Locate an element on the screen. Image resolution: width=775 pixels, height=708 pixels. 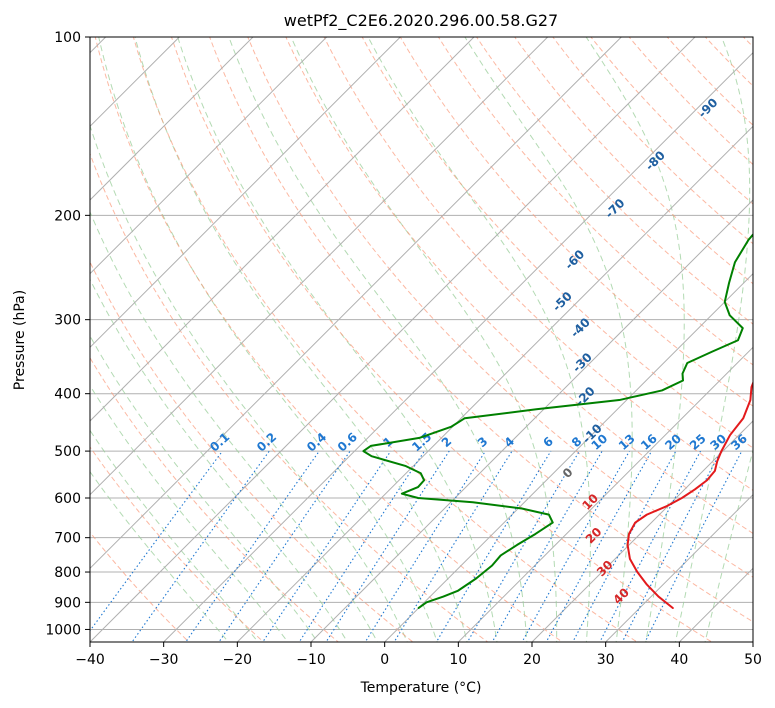
x-tick-label: −20 is located at coordinates (238, 660).